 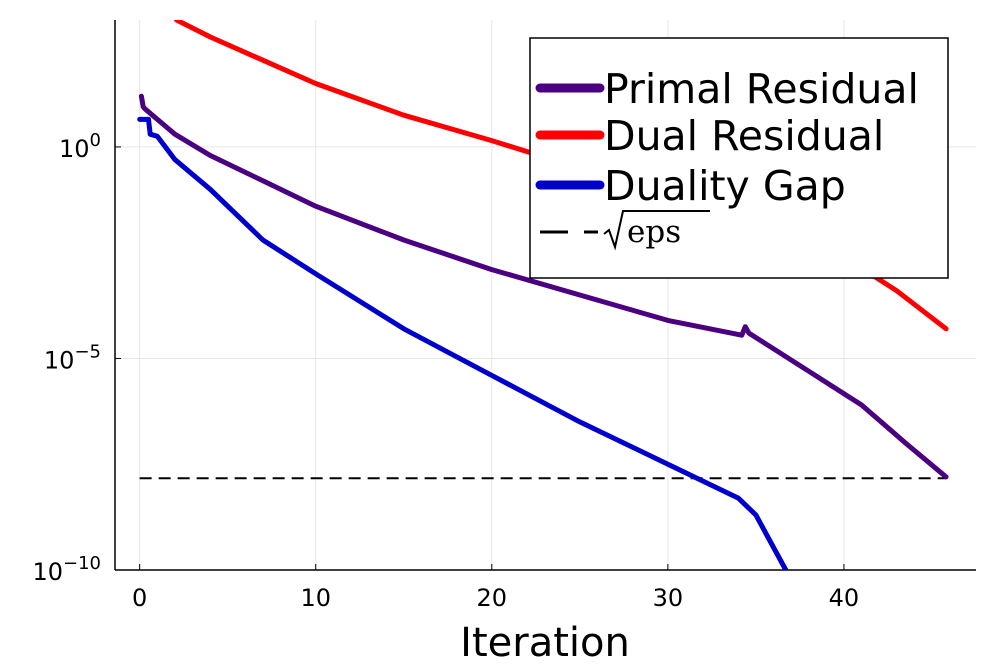 What do you see at coordinates (80, 146) in the screenshot?
I see `y-tick-label: 10⁰` at bounding box center [80, 146].